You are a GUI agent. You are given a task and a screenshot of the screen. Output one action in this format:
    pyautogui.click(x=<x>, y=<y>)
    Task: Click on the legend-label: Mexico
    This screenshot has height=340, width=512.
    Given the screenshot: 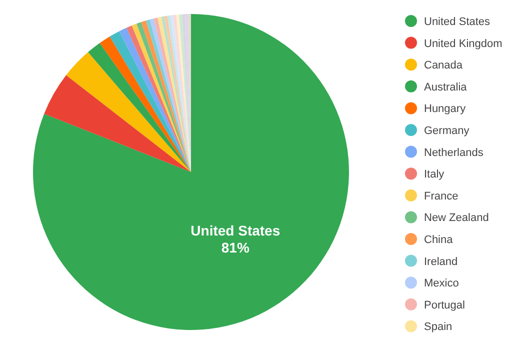 What is the action you would take?
    pyautogui.click(x=441, y=284)
    